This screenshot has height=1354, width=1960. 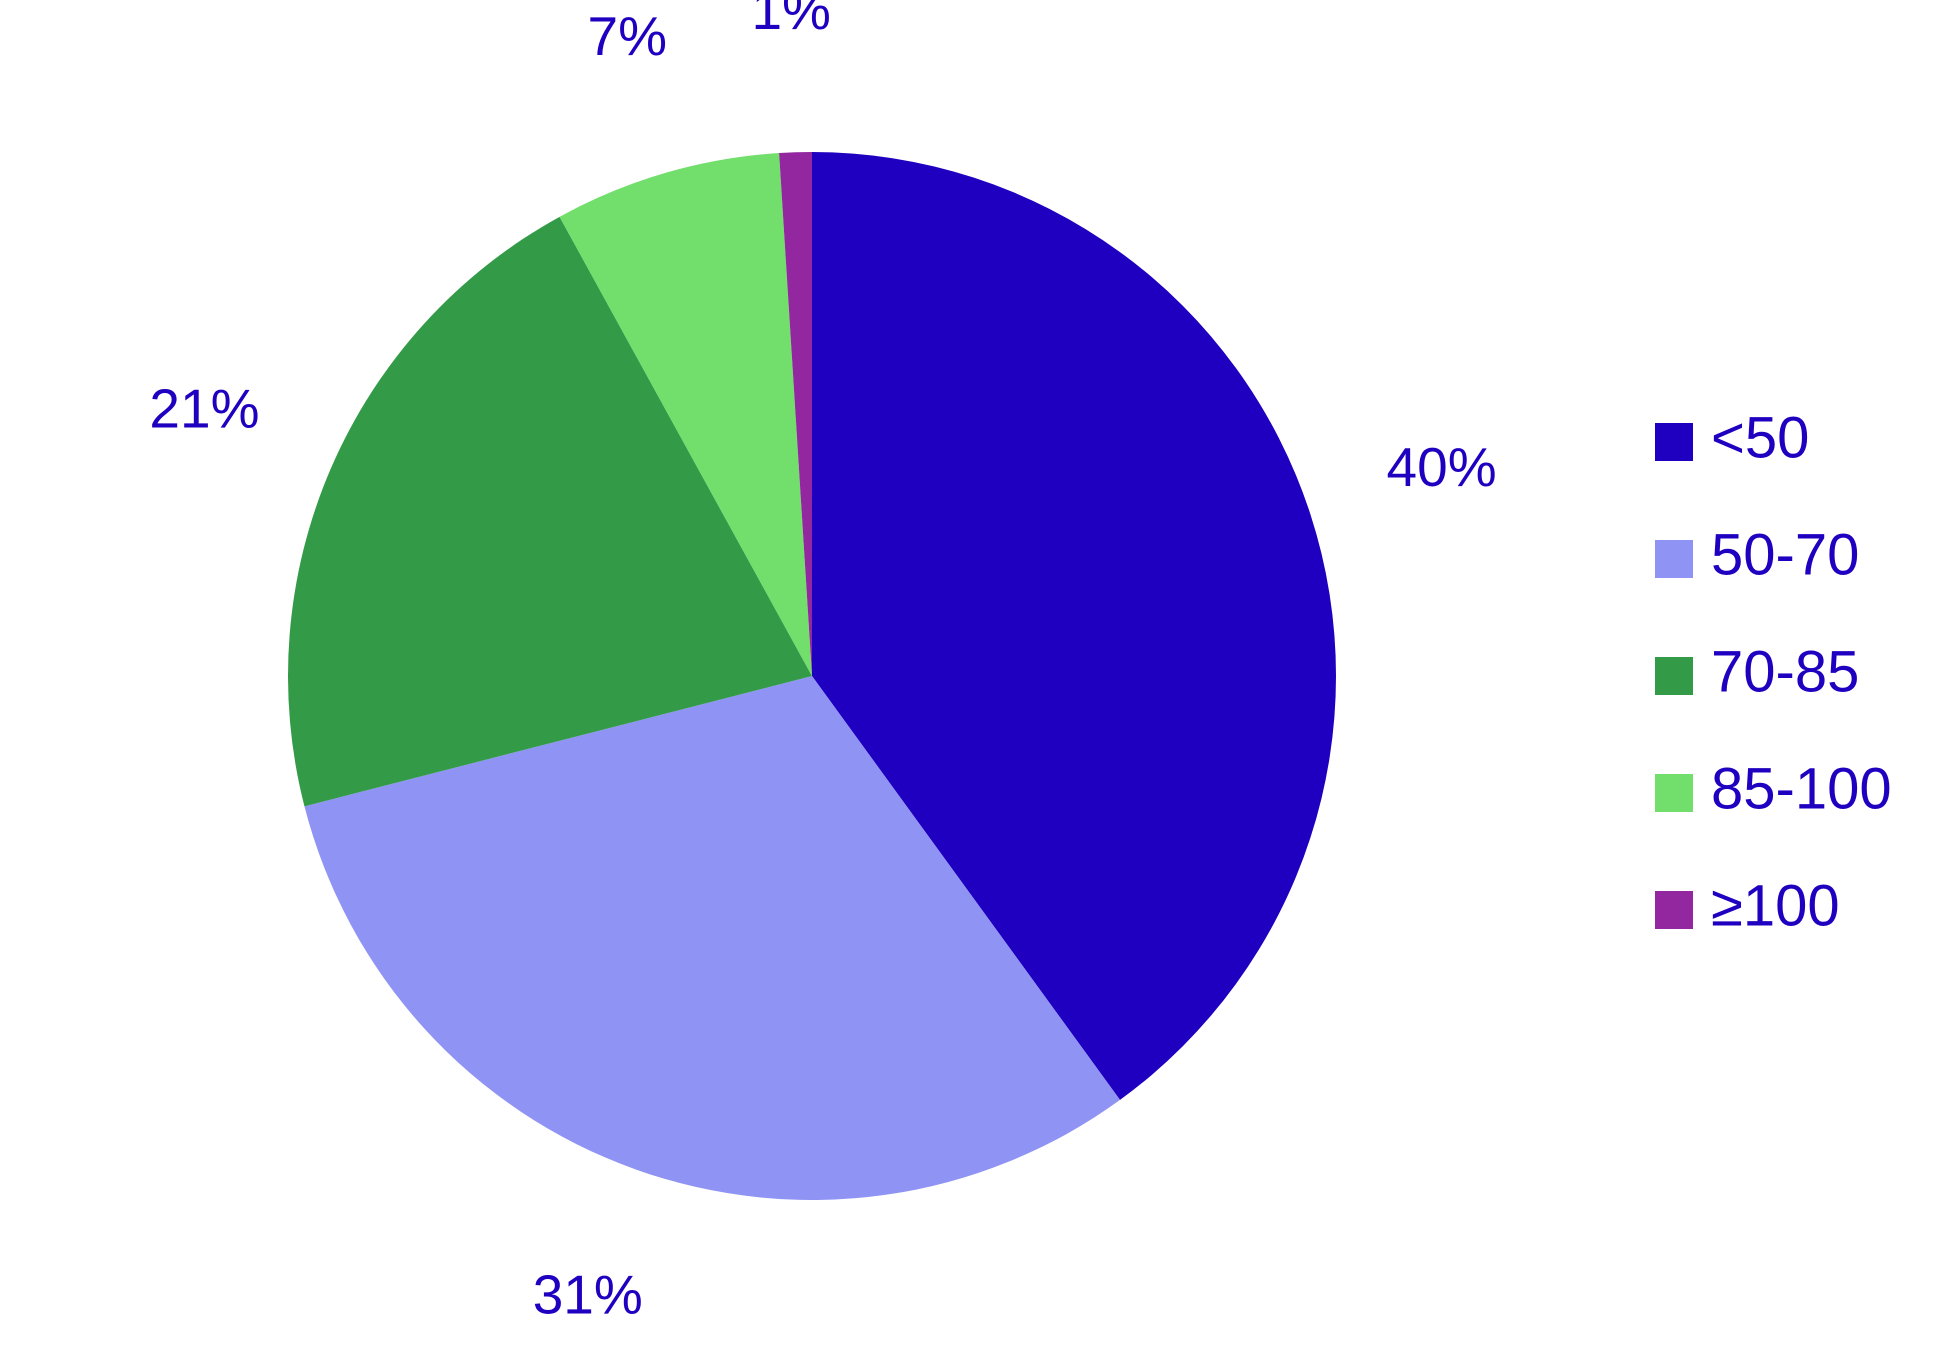 I want to click on legend-label: <50, so click(x=1760, y=437).